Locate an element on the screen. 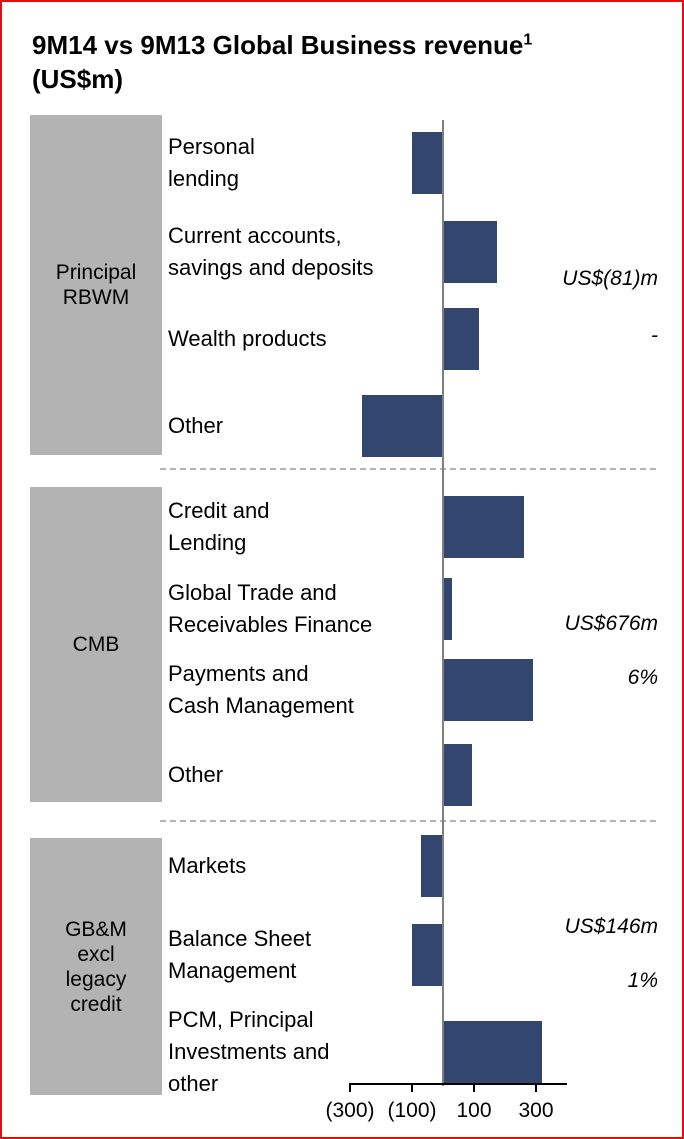 The image size is (684, 1139). zero-line is located at coordinates (443, 603).